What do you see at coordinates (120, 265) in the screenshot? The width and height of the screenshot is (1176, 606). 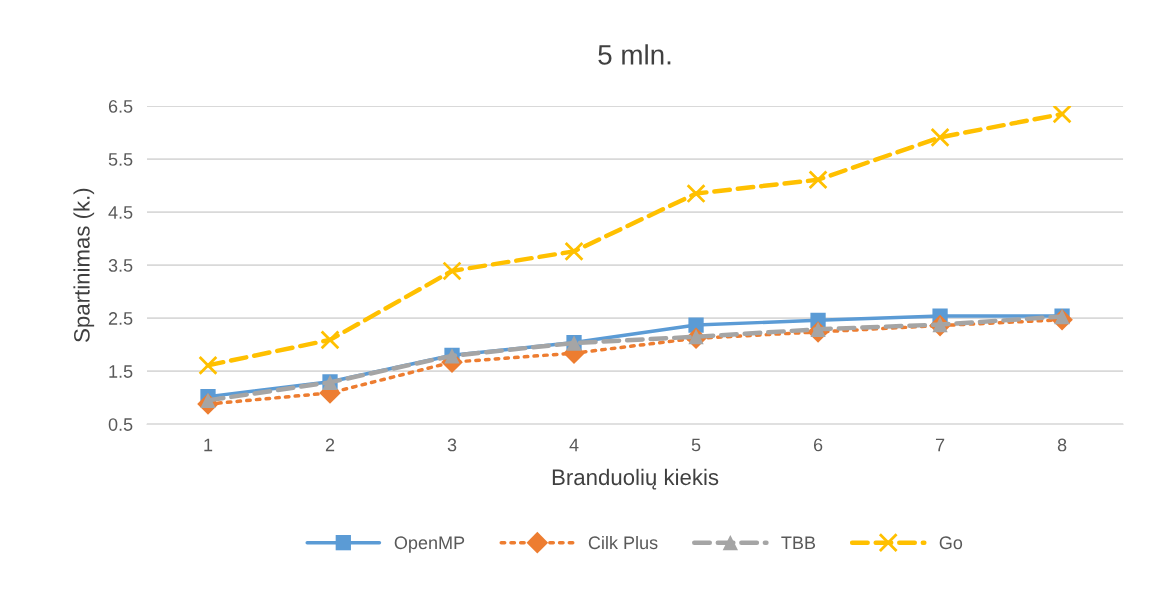 I see `y-tick-label: 3.5` at bounding box center [120, 265].